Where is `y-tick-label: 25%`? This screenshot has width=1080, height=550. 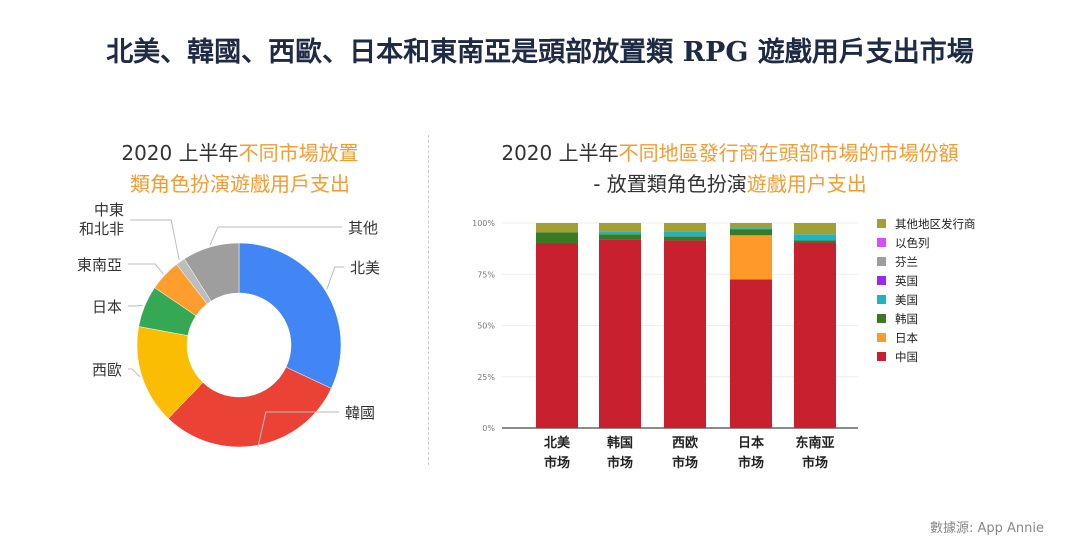 y-tick-label: 25% is located at coordinates (486, 377).